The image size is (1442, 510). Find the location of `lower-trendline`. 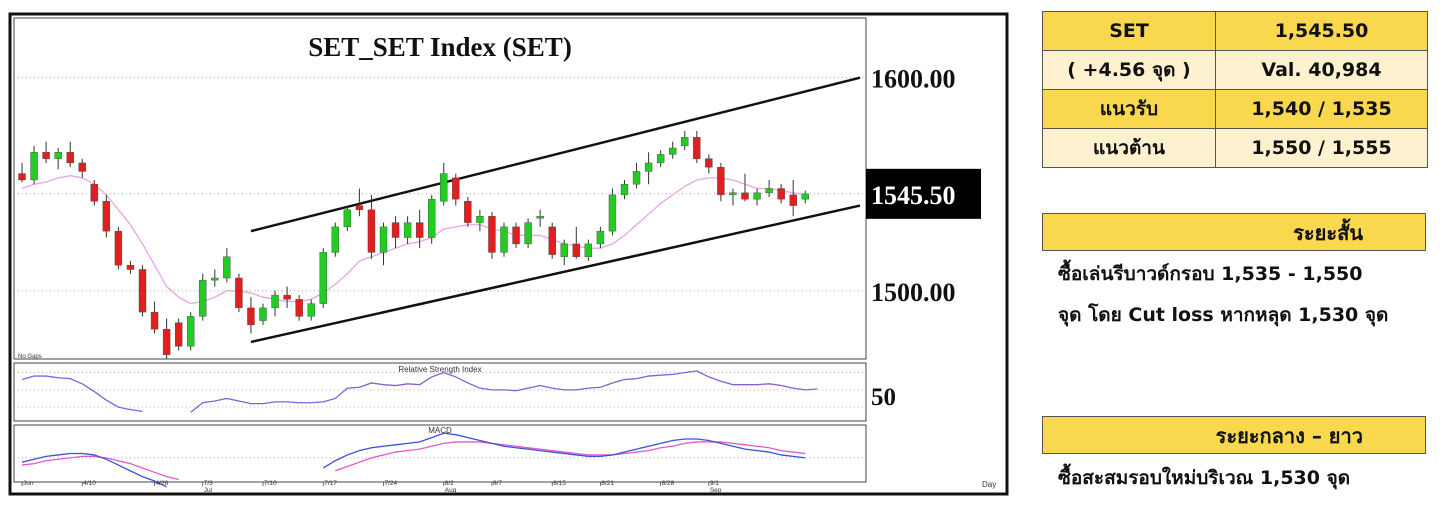

lower-trendline is located at coordinates (555, 274).